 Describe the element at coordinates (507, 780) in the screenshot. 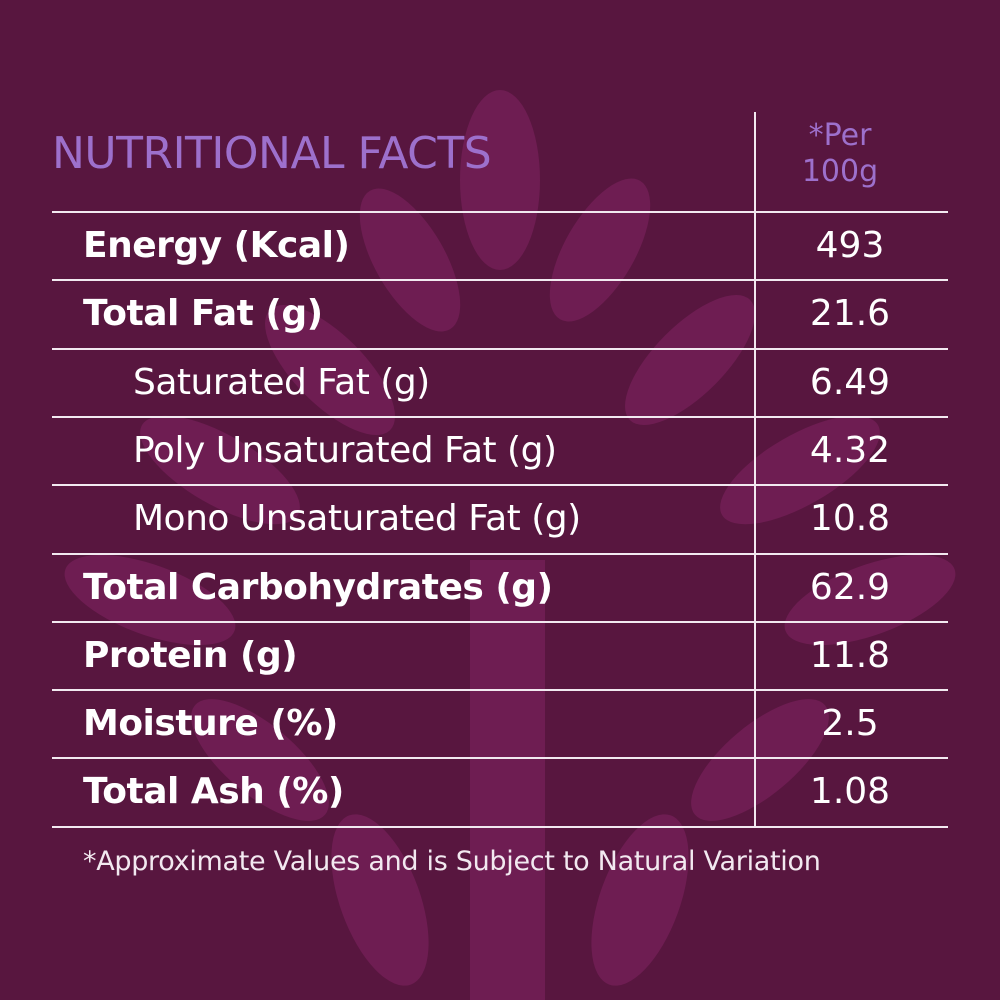

I see `tree-trunk` at that location.